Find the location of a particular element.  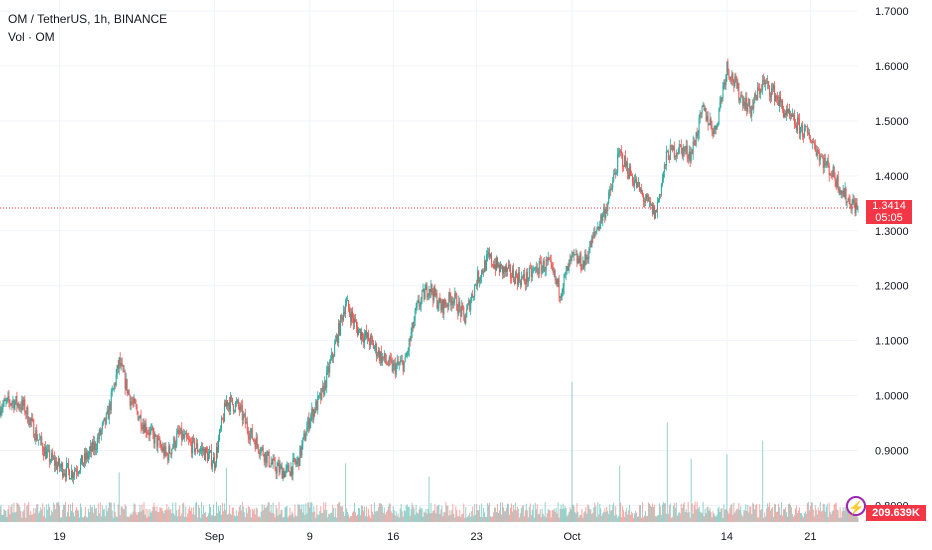

symbol-title: OM / TetherUS, 1h, BINANCE is located at coordinates (88, 19).